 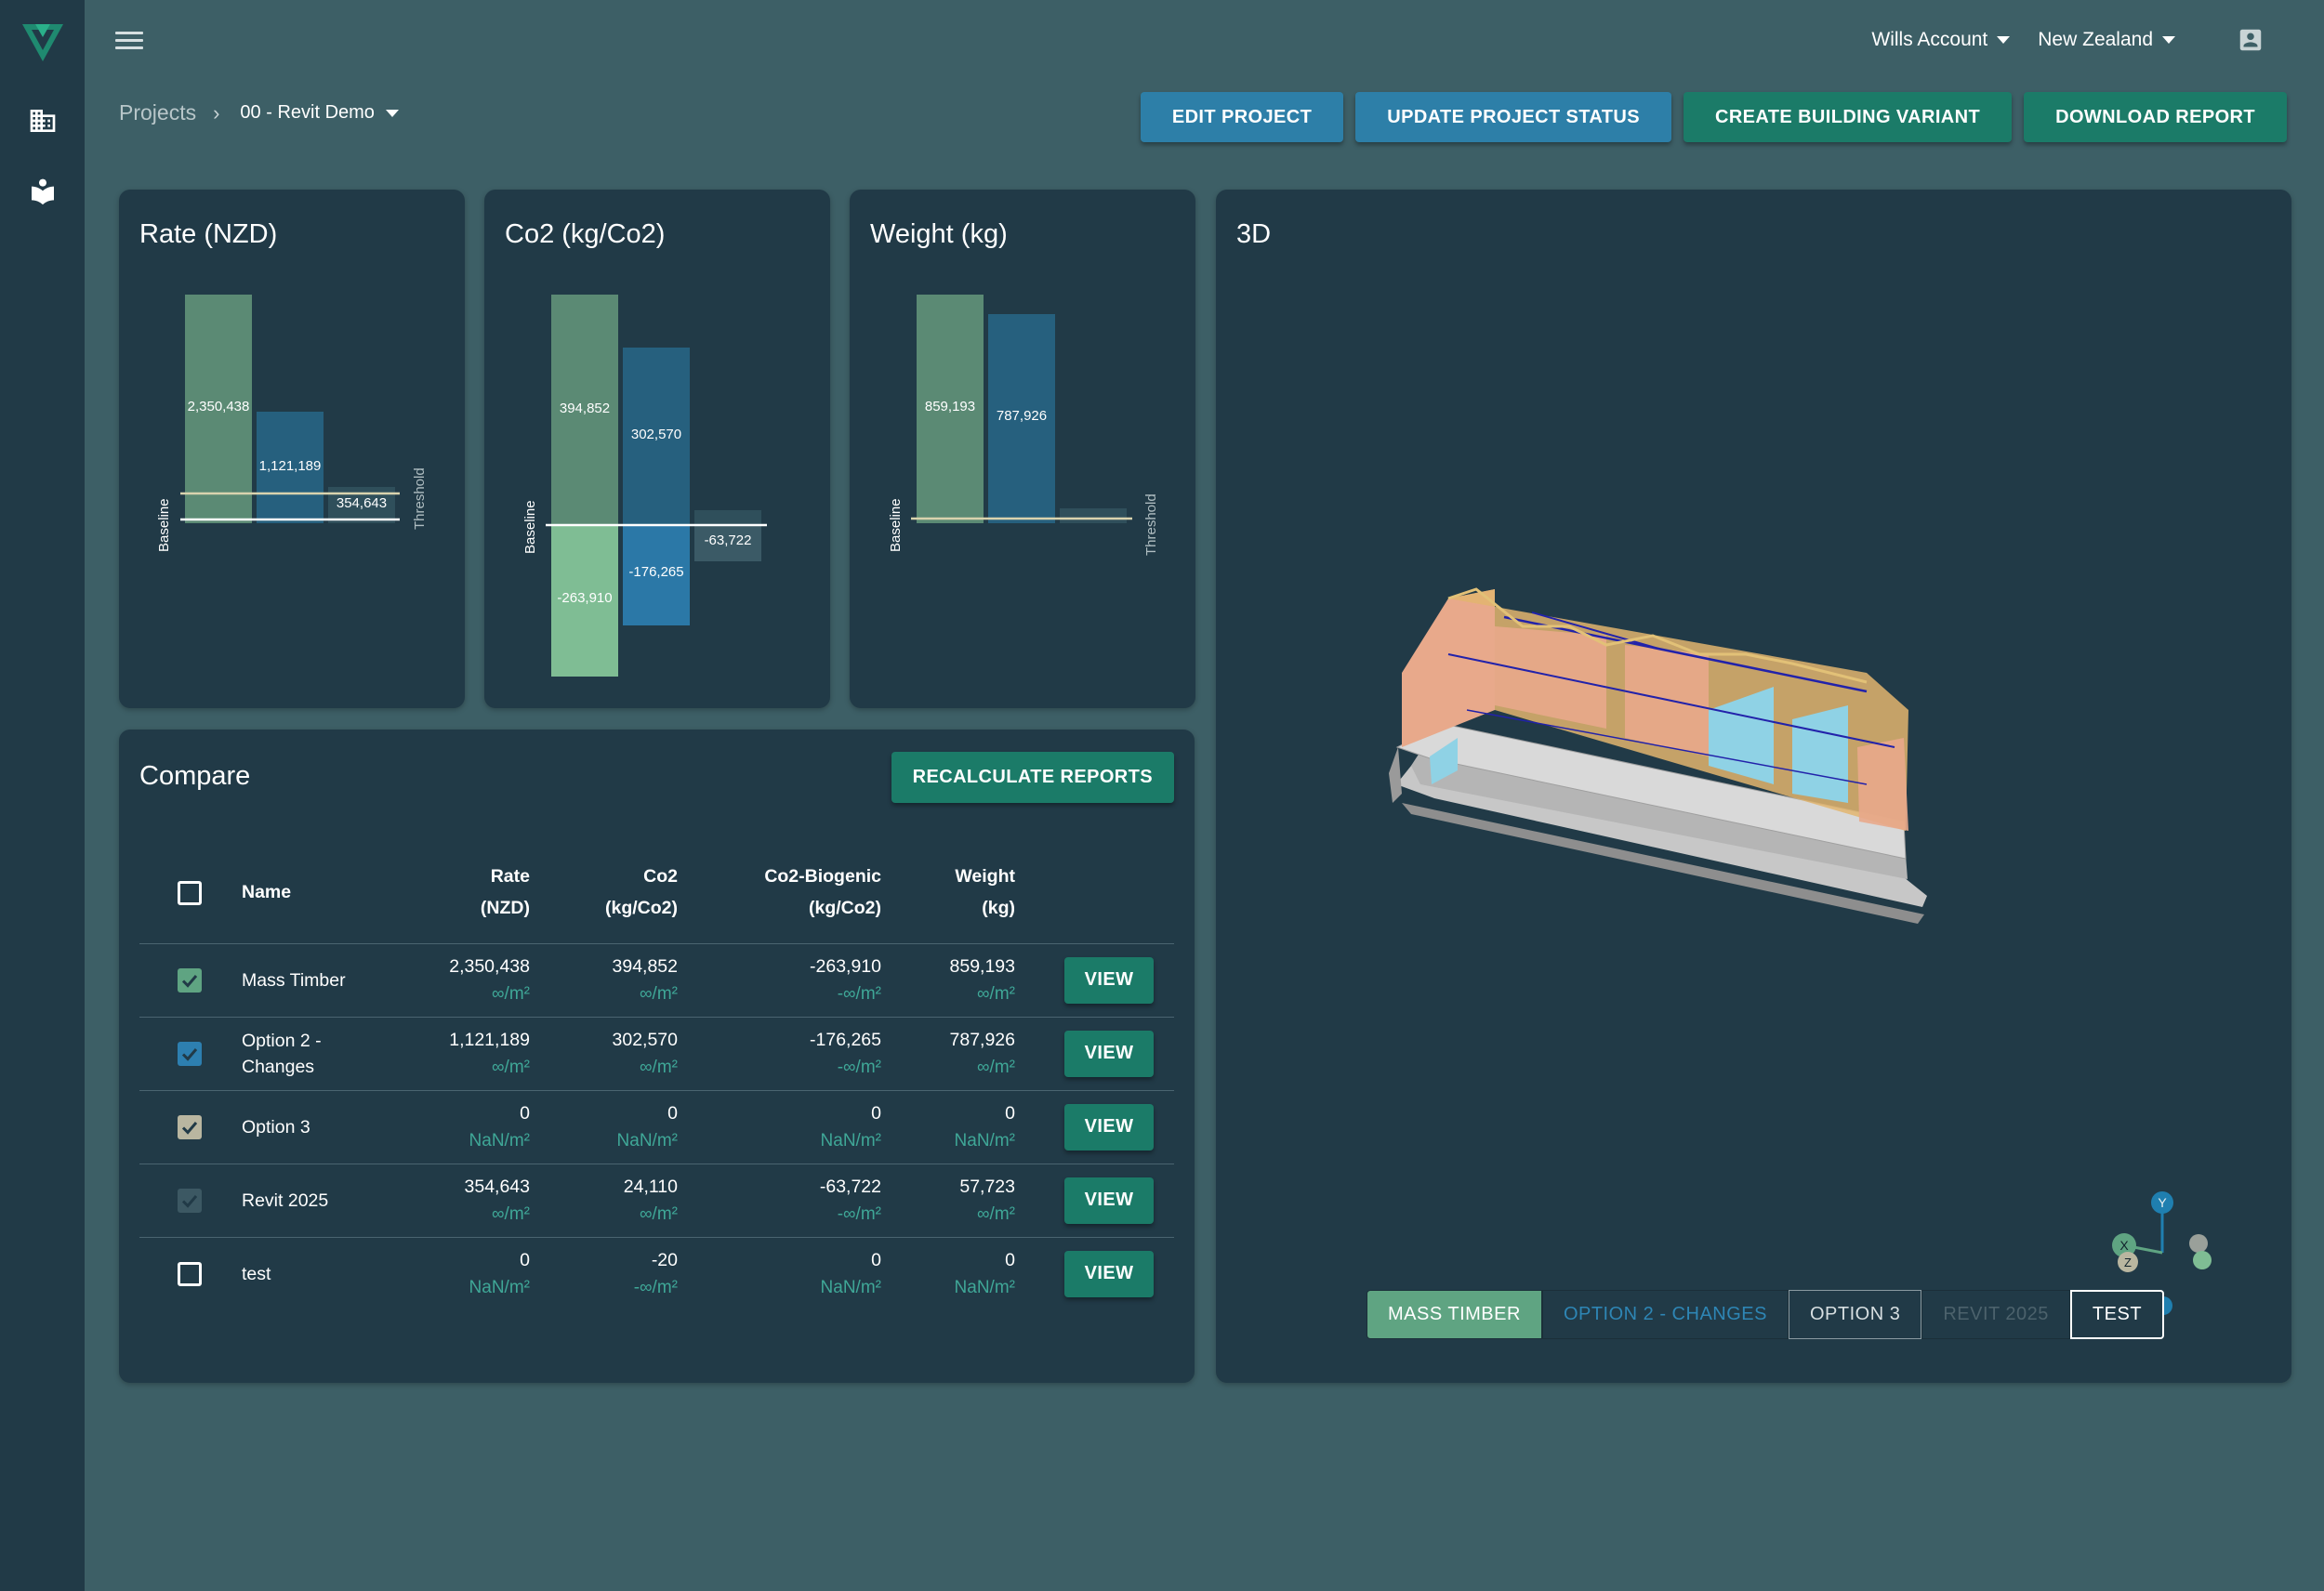 I want to click on bar-mass-timber-biogenic, so click(x=584, y=601).